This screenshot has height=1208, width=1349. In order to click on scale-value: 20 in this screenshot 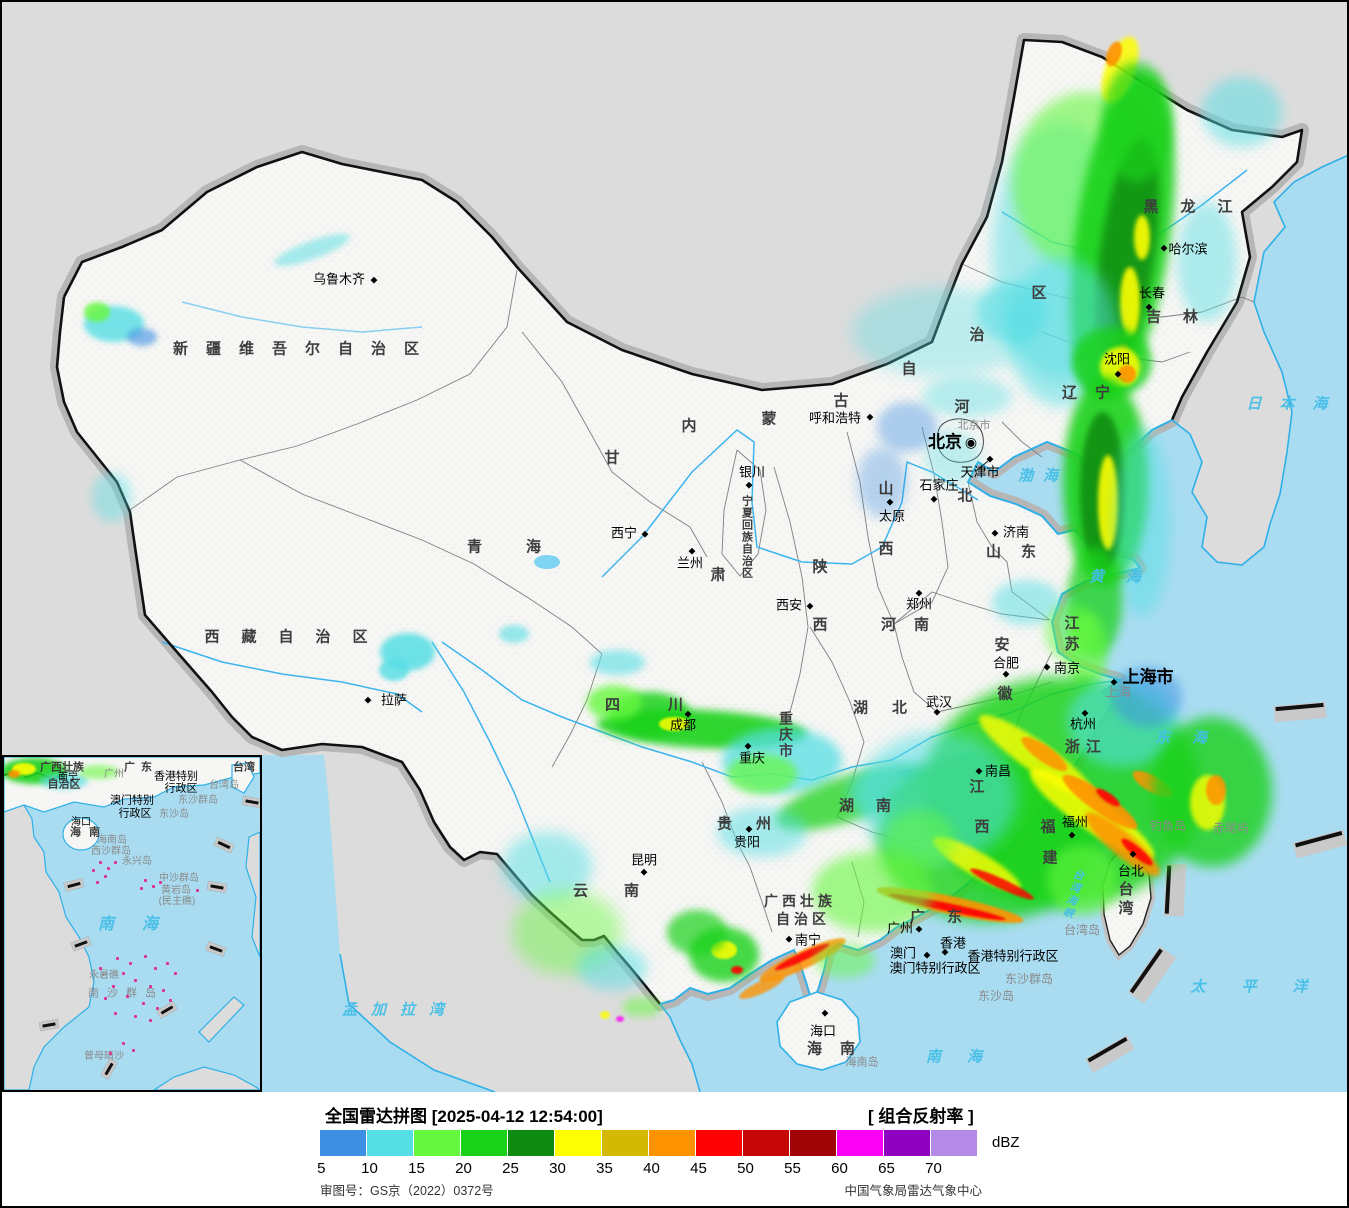, I will do `click(463, 1168)`.